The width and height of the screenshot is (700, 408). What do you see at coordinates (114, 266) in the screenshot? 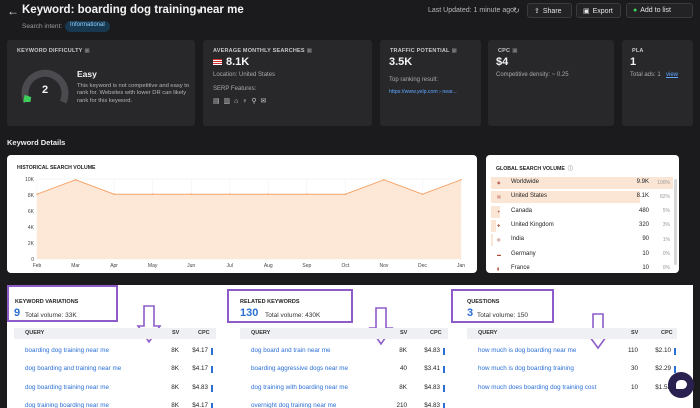
I see `x-tick-label: Apr` at bounding box center [114, 266].